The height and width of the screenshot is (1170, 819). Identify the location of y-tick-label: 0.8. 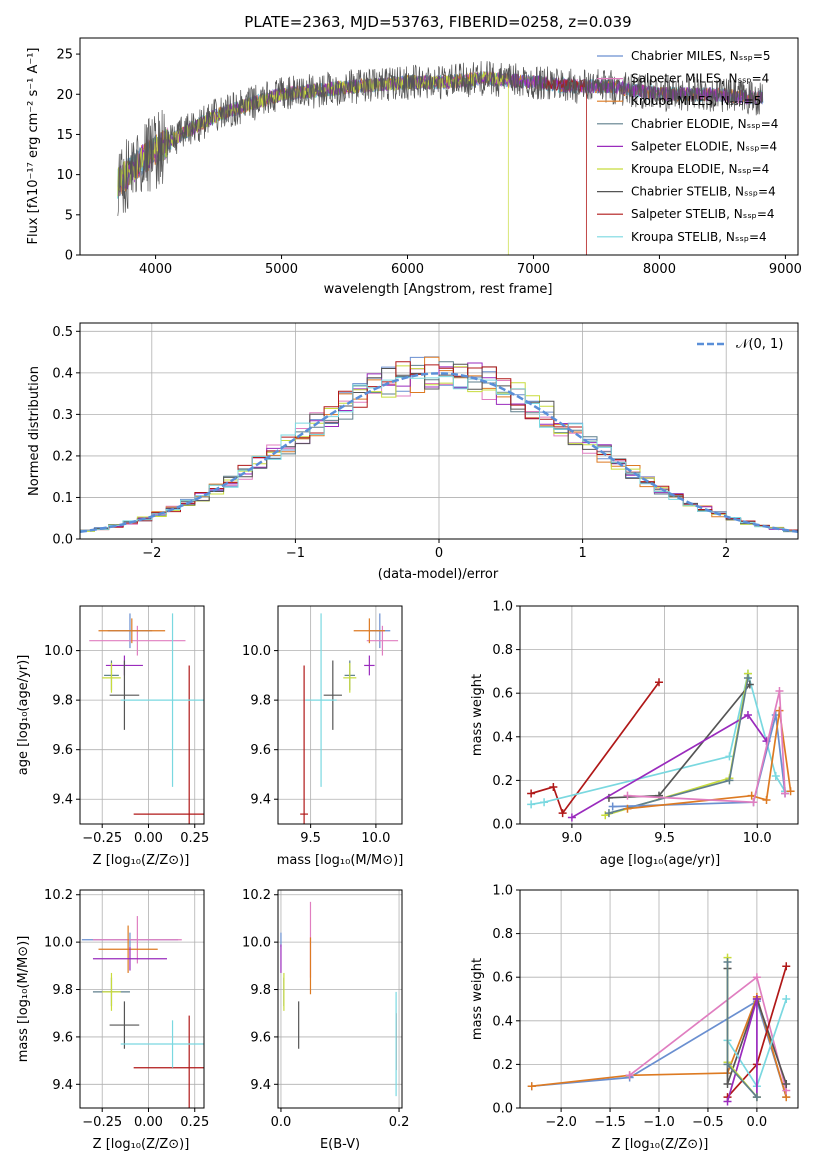
(502, 650).